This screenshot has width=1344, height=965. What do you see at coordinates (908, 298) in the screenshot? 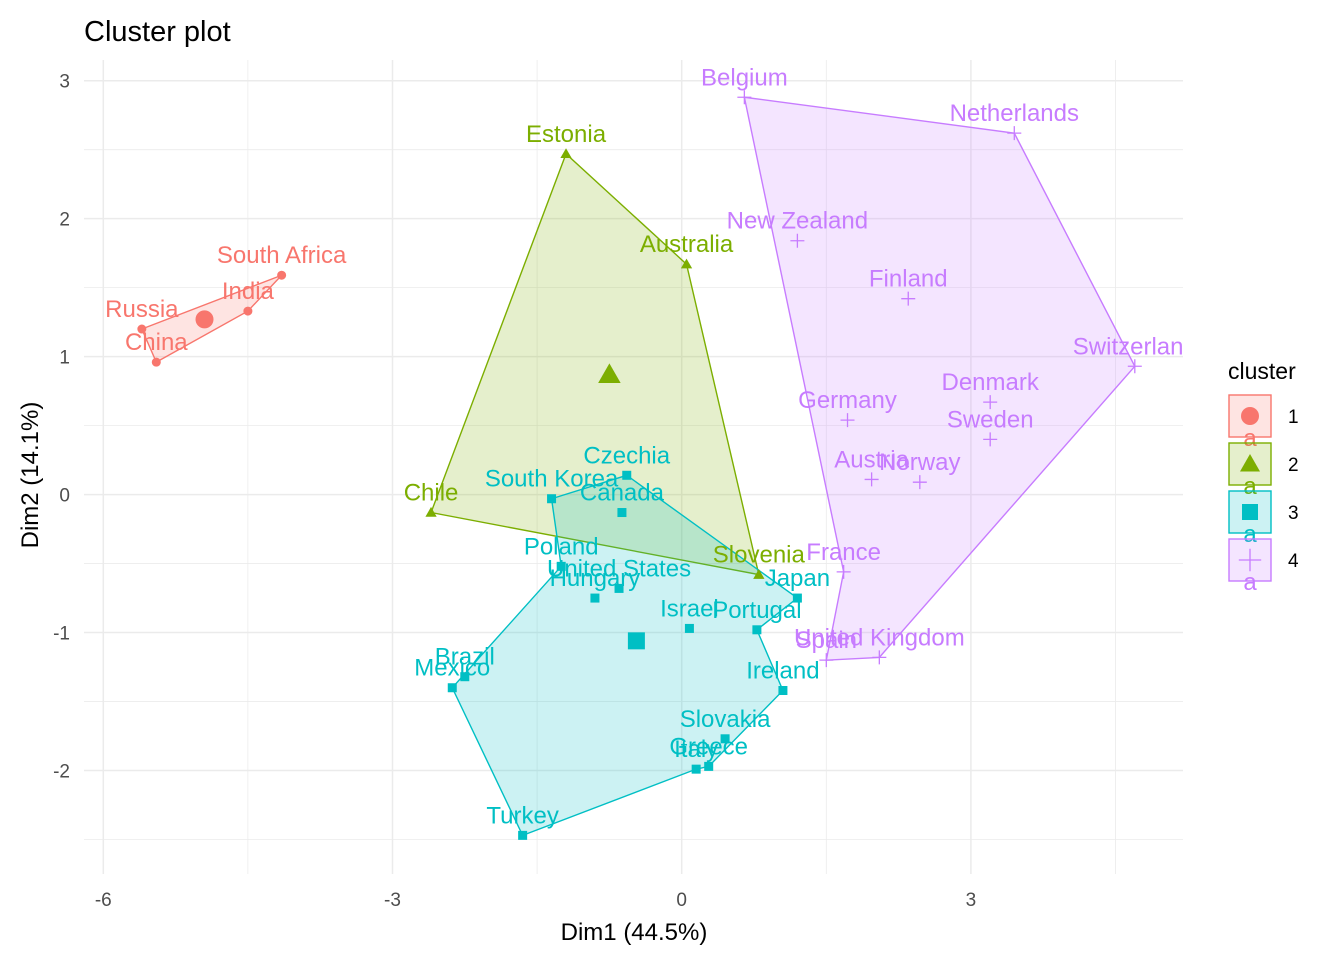
I see `point-finland` at bounding box center [908, 298].